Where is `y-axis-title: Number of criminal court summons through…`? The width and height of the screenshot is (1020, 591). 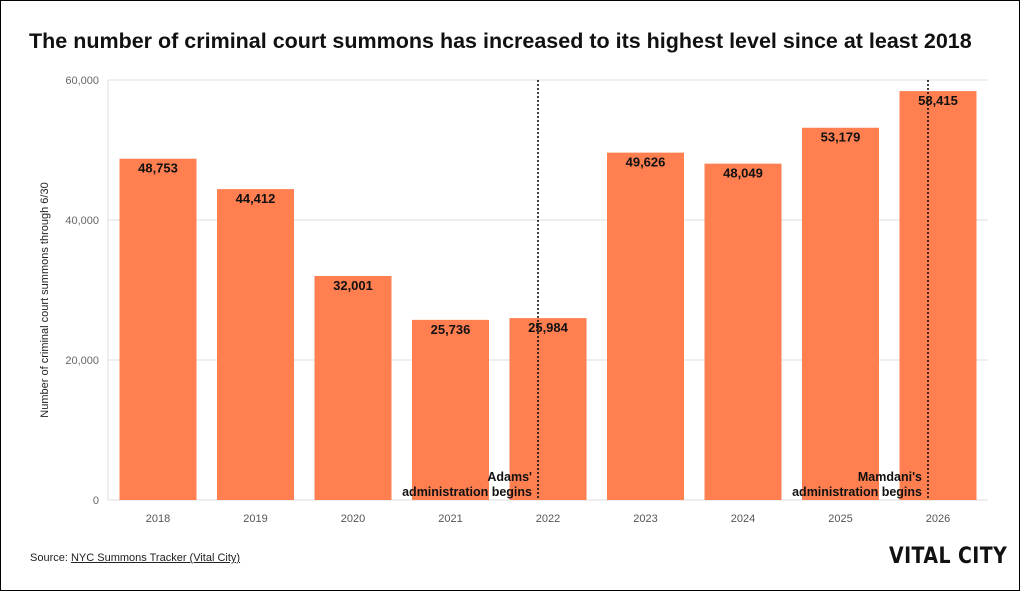 y-axis-title: Number of criminal court summons through… is located at coordinates (45, 299).